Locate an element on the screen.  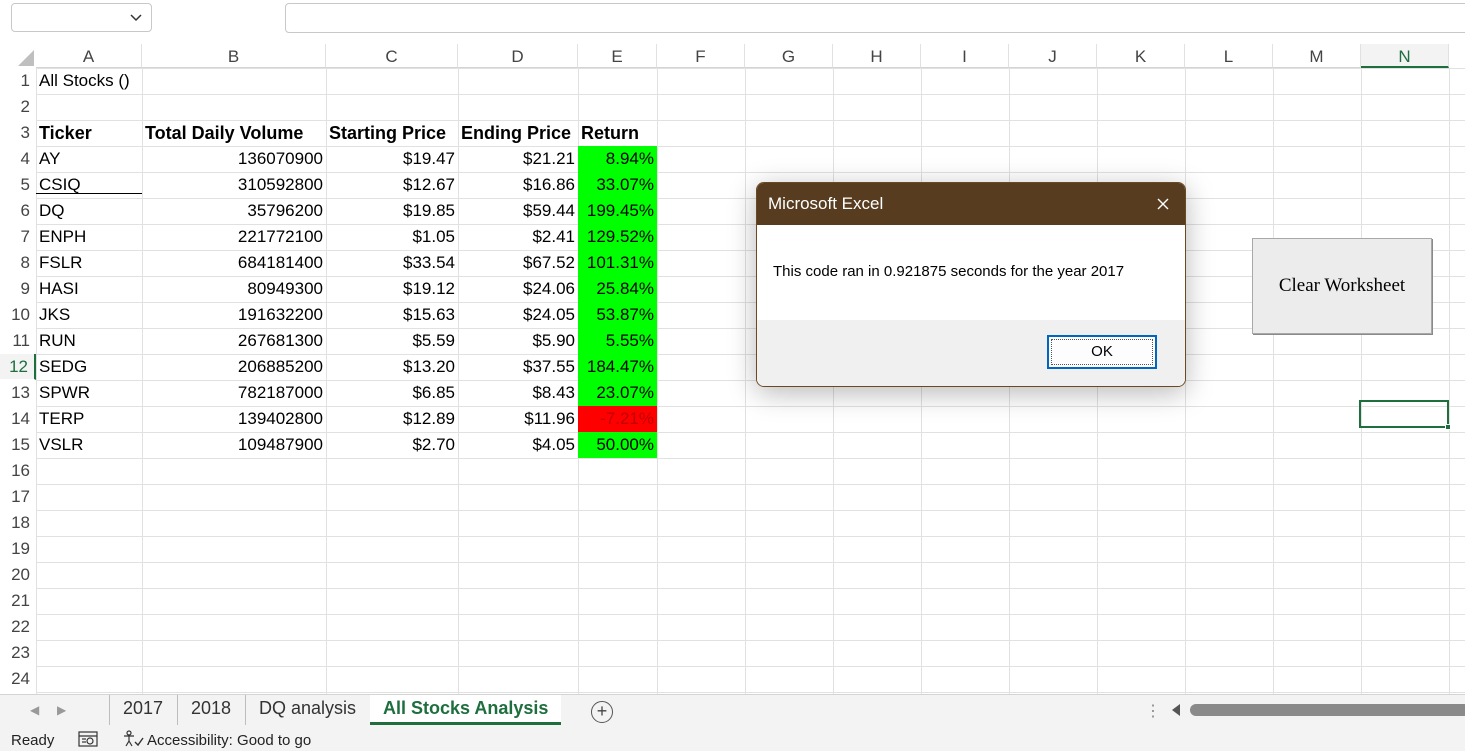
row-header-14: 14 is located at coordinates (18, 419).